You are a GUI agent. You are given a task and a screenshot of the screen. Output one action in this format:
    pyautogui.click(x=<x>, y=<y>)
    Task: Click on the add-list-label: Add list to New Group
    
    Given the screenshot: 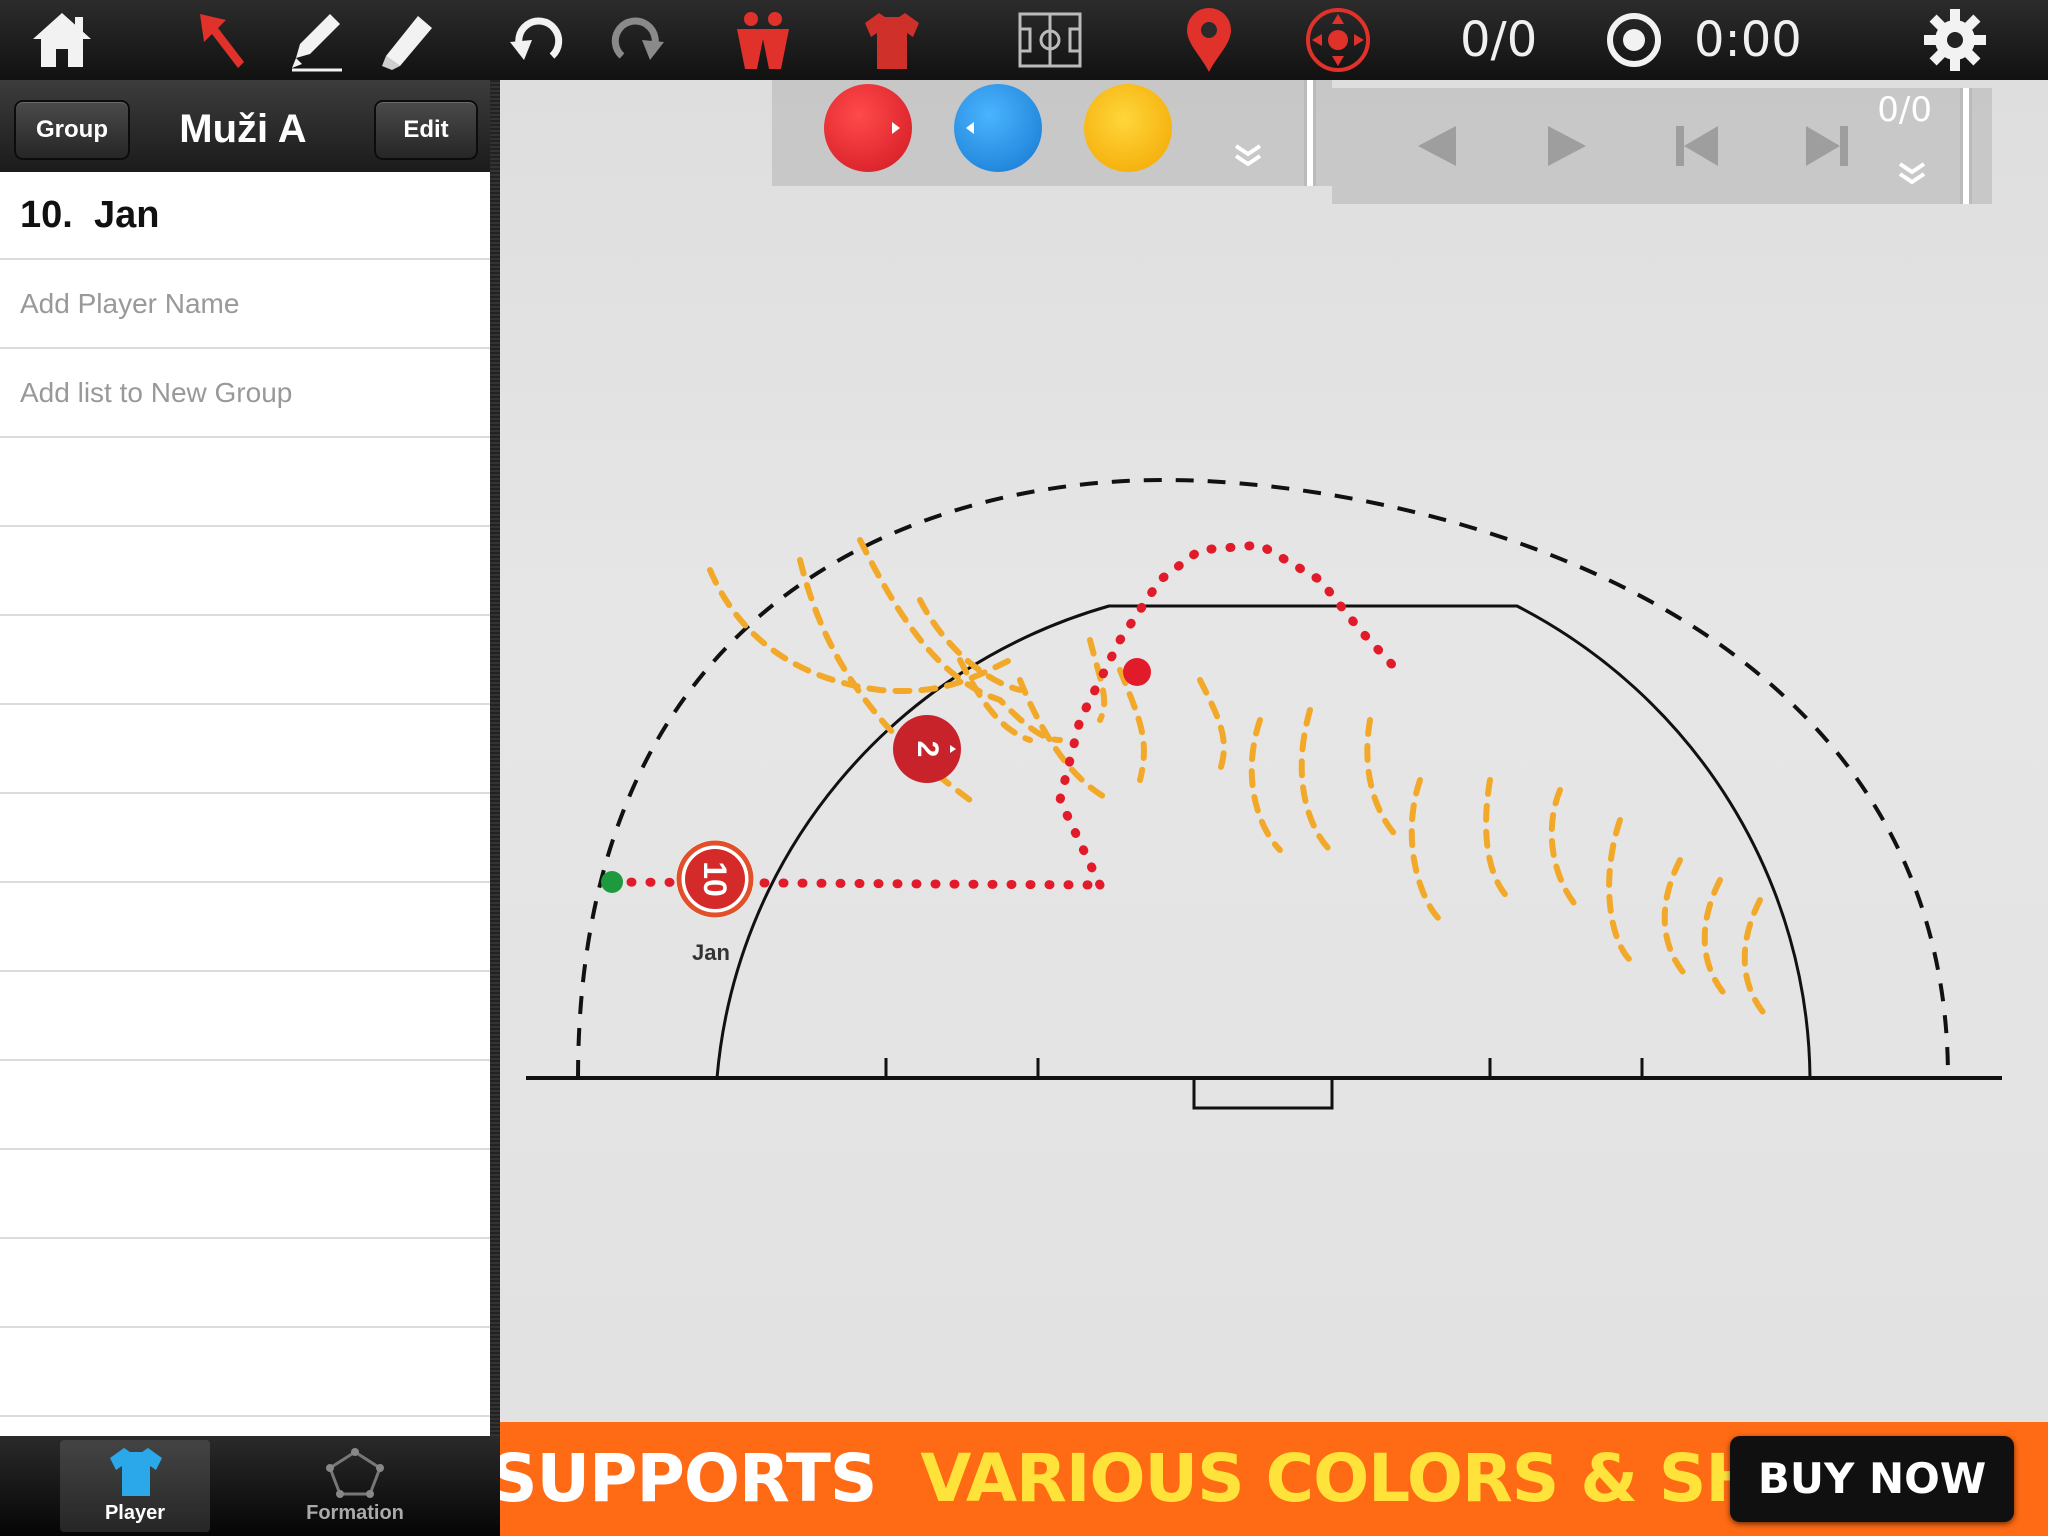 What is the action you would take?
    pyautogui.click(x=156, y=392)
    